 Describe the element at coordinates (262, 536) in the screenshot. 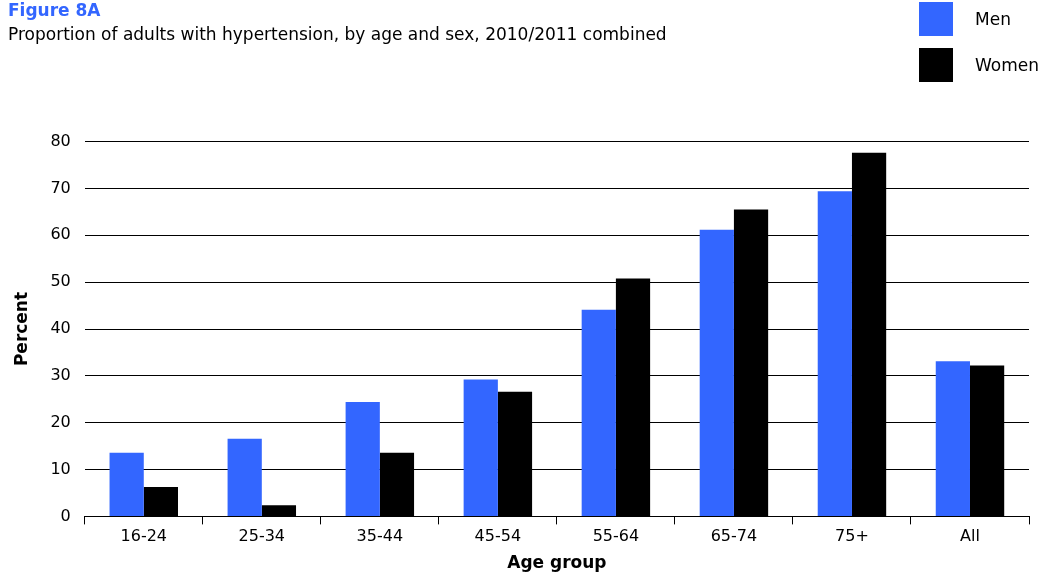

I see `x-tick-label: 25-34` at that location.